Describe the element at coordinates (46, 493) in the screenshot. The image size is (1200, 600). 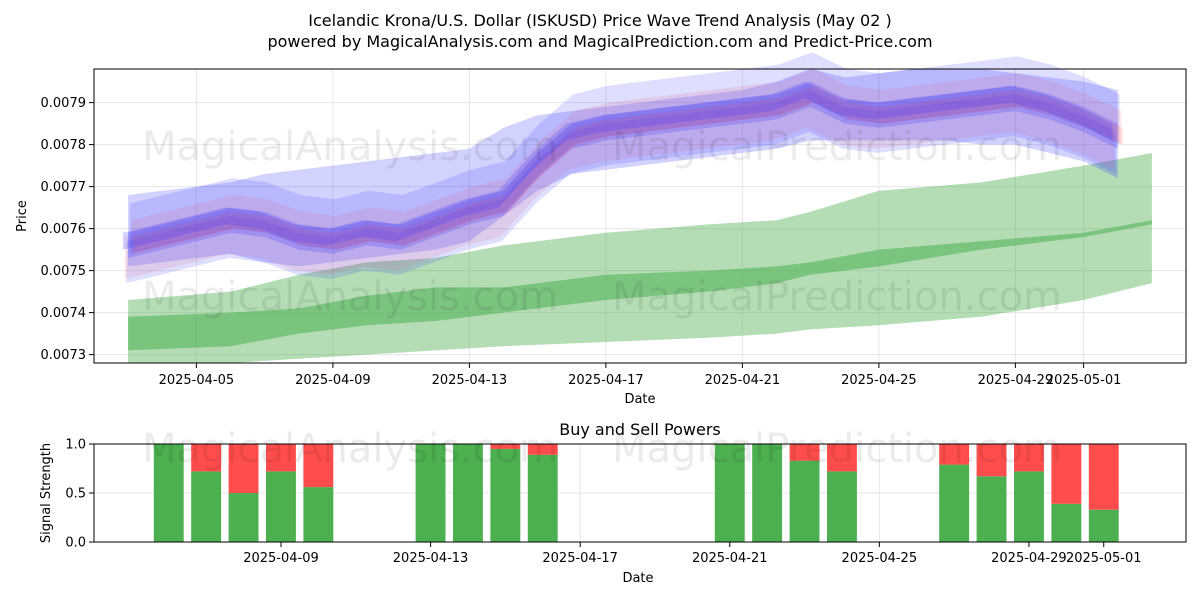
I see `signal-y-axis-label: Signal Strength` at that location.